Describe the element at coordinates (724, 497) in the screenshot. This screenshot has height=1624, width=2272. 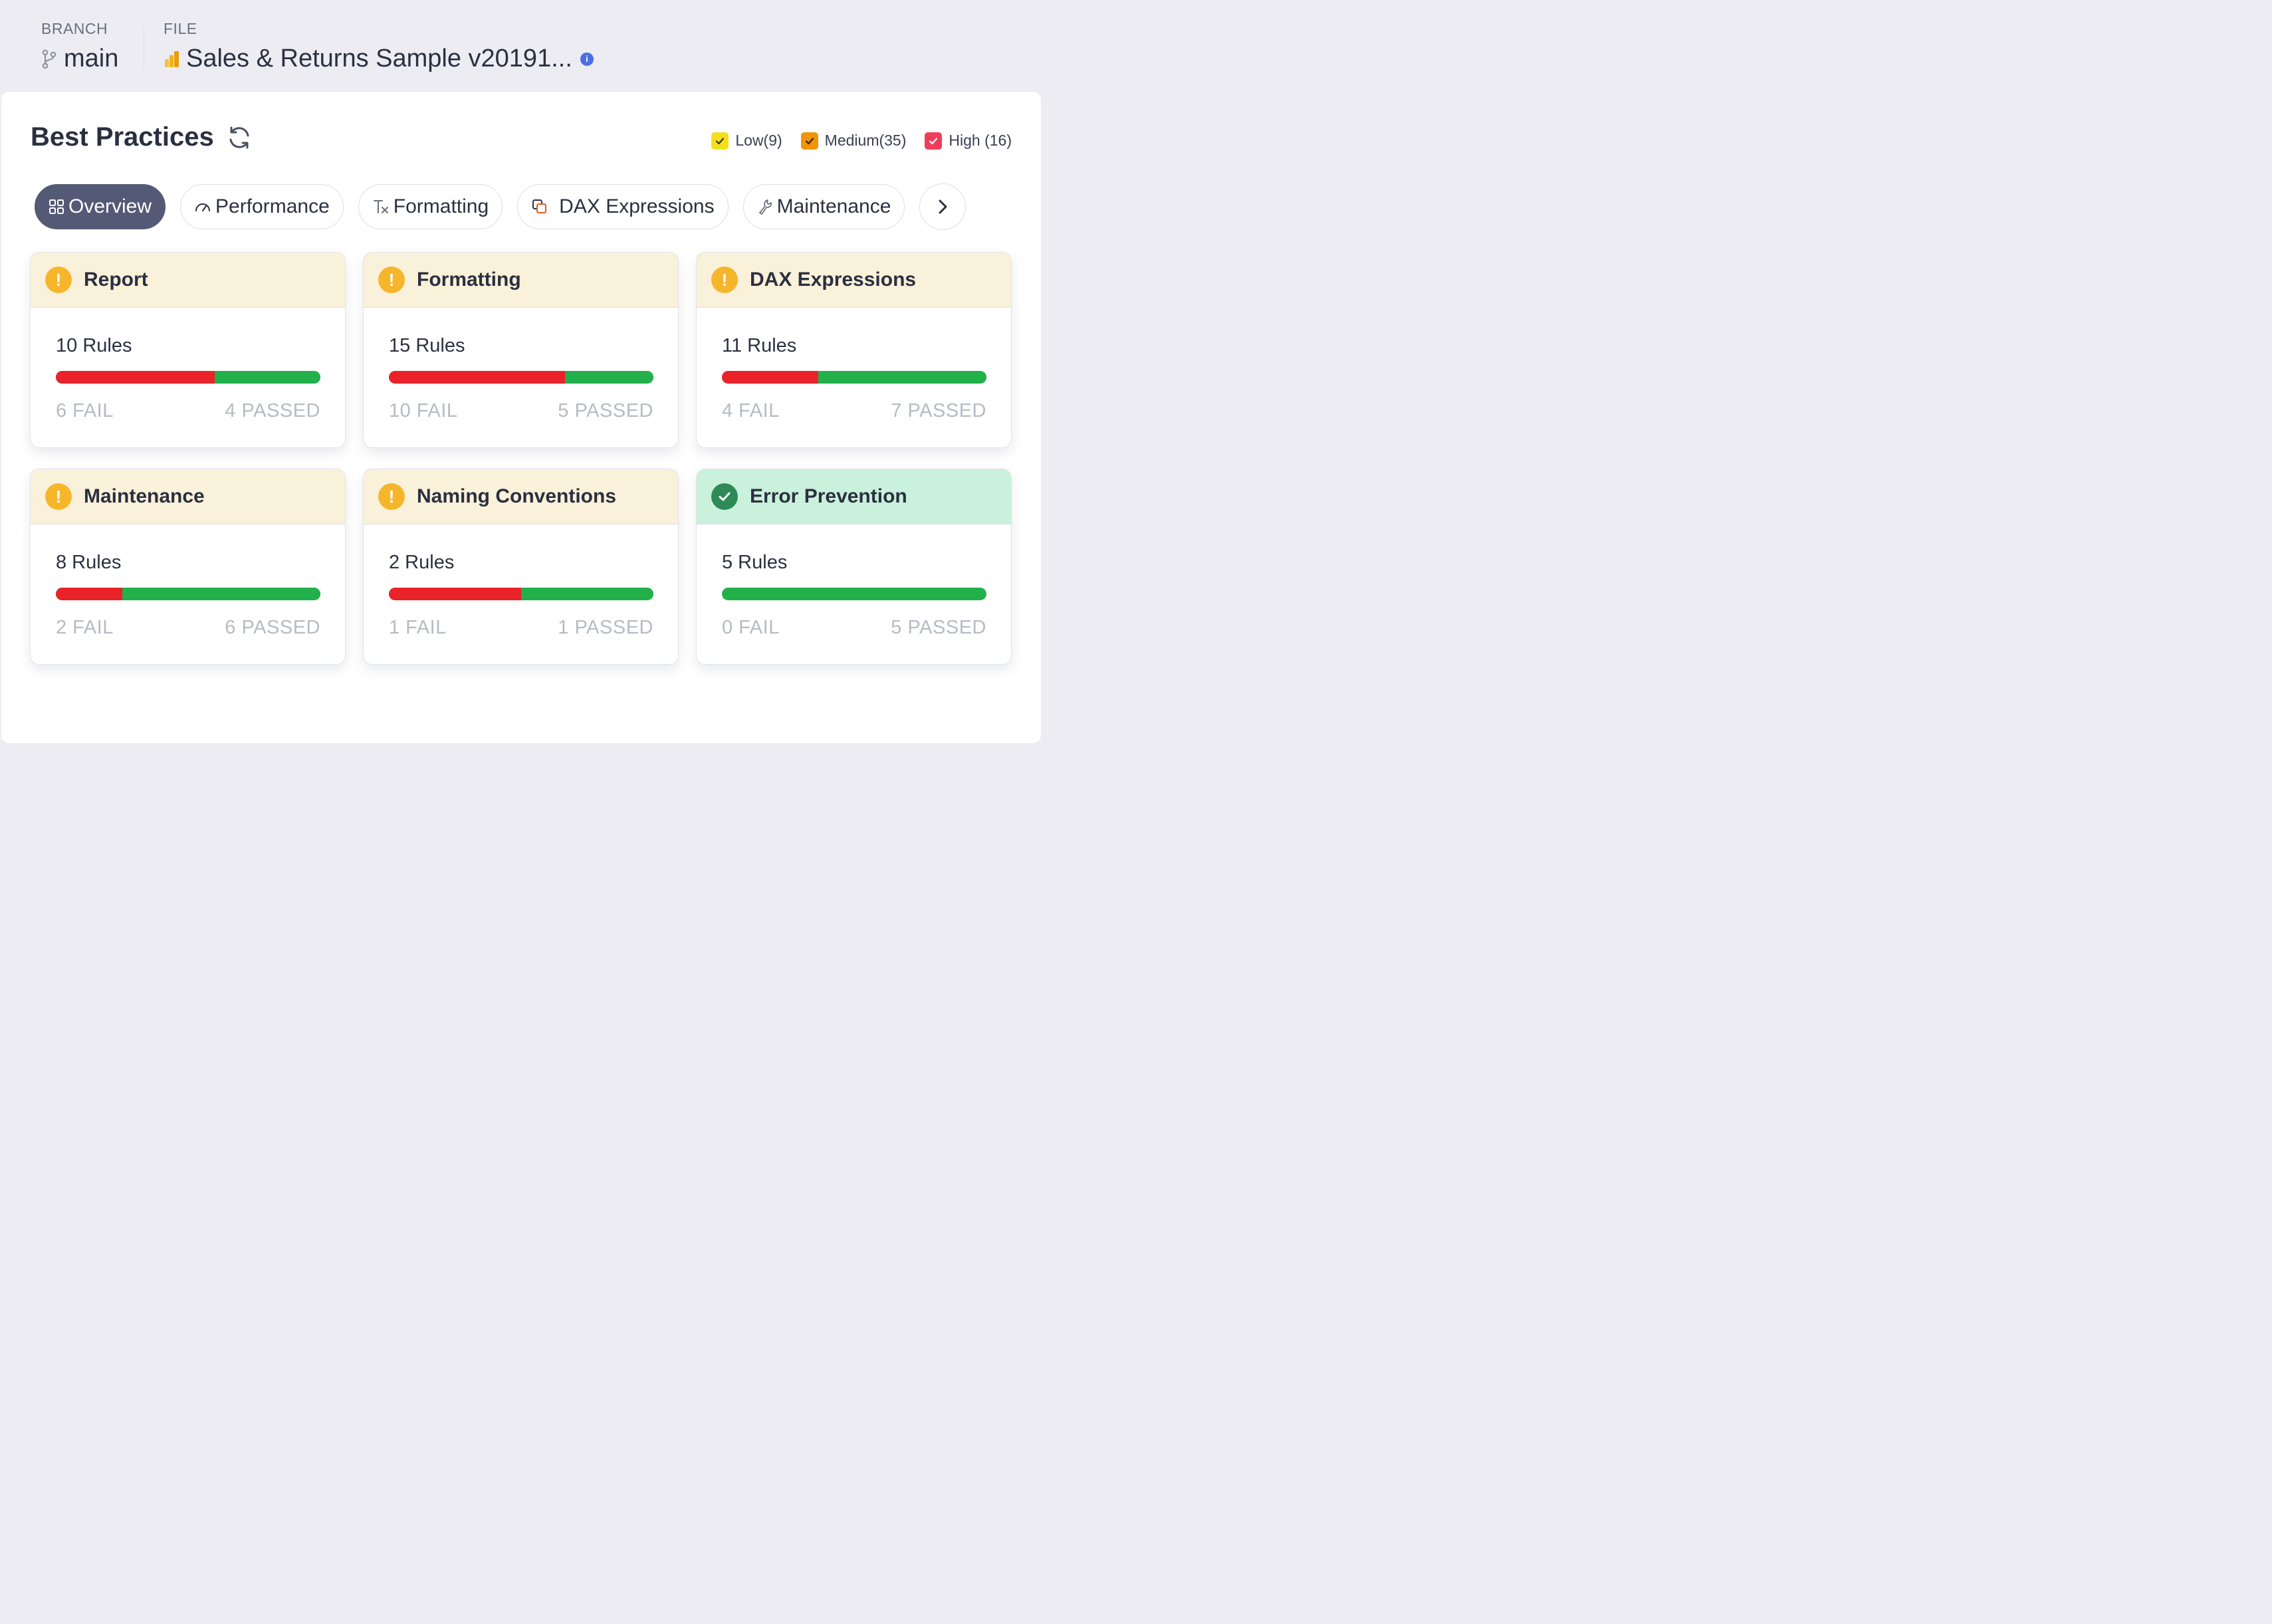
I see `check-circle-icon` at that location.